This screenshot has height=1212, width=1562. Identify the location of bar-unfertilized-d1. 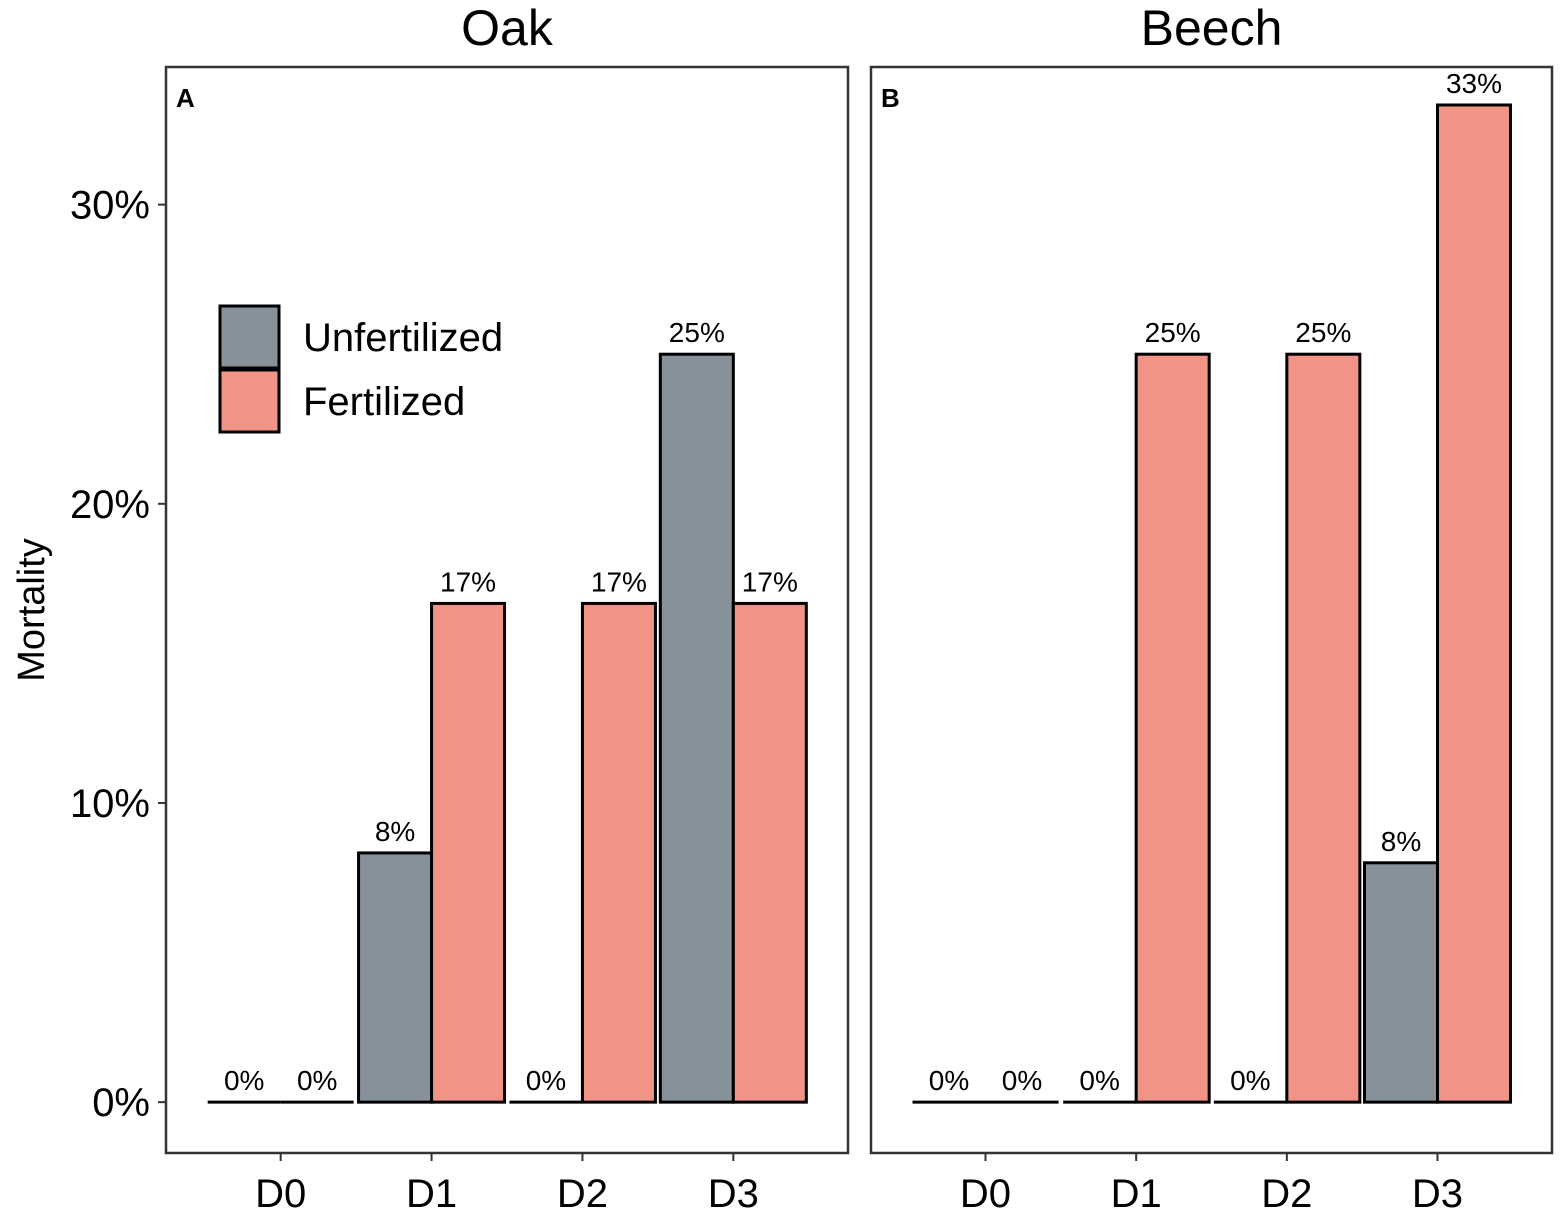
(395, 977).